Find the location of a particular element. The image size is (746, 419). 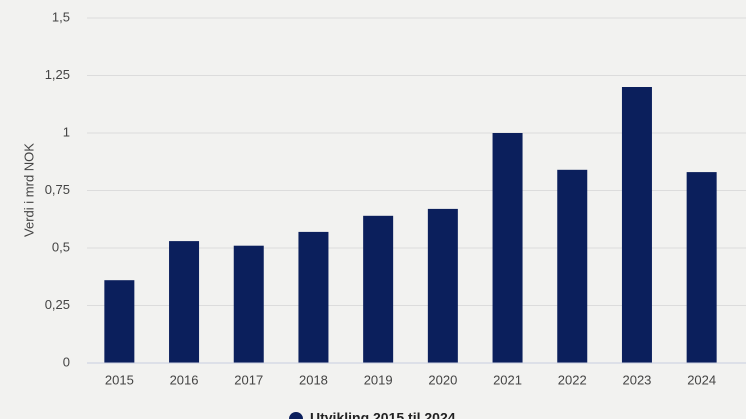

y-tick-label: 1 is located at coordinates (66, 131).